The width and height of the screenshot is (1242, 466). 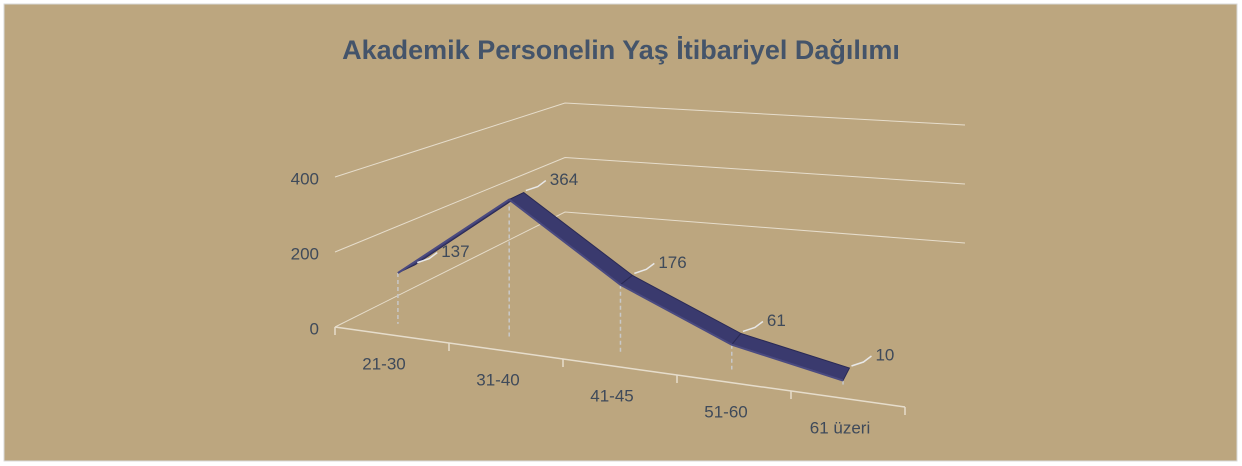 What do you see at coordinates (725, 411) in the screenshot?
I see `x-tick-label: 51-60` at bounding box center [725, 411].